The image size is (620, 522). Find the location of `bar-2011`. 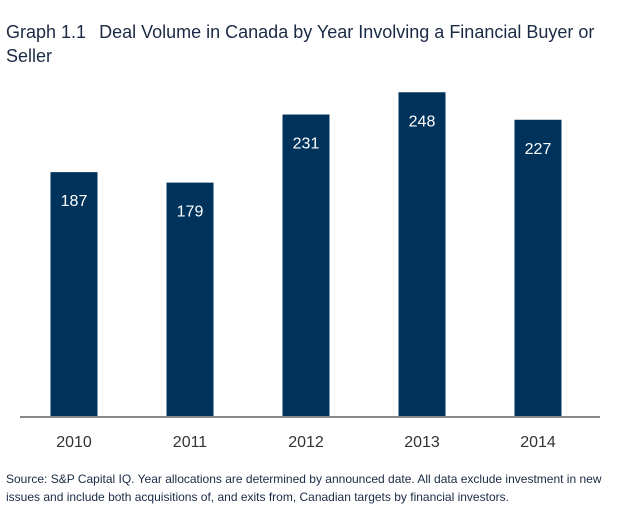

bar-2011 is located at coordinates (190, 299).